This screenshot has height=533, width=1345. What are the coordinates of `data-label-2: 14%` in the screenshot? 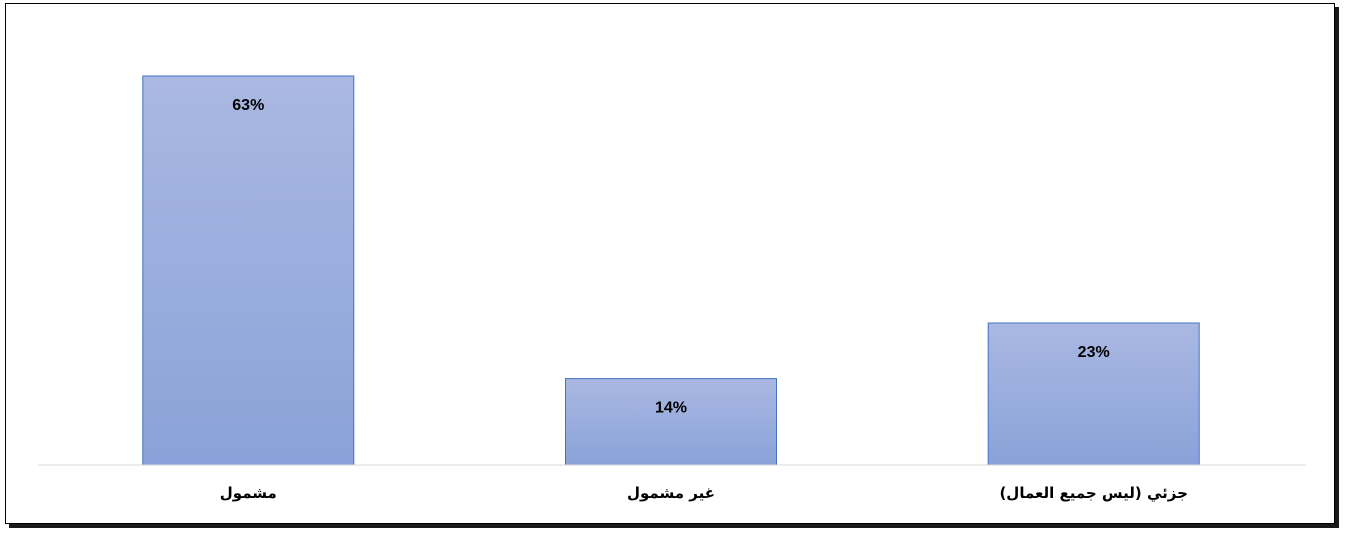 It's located at (671, 408).